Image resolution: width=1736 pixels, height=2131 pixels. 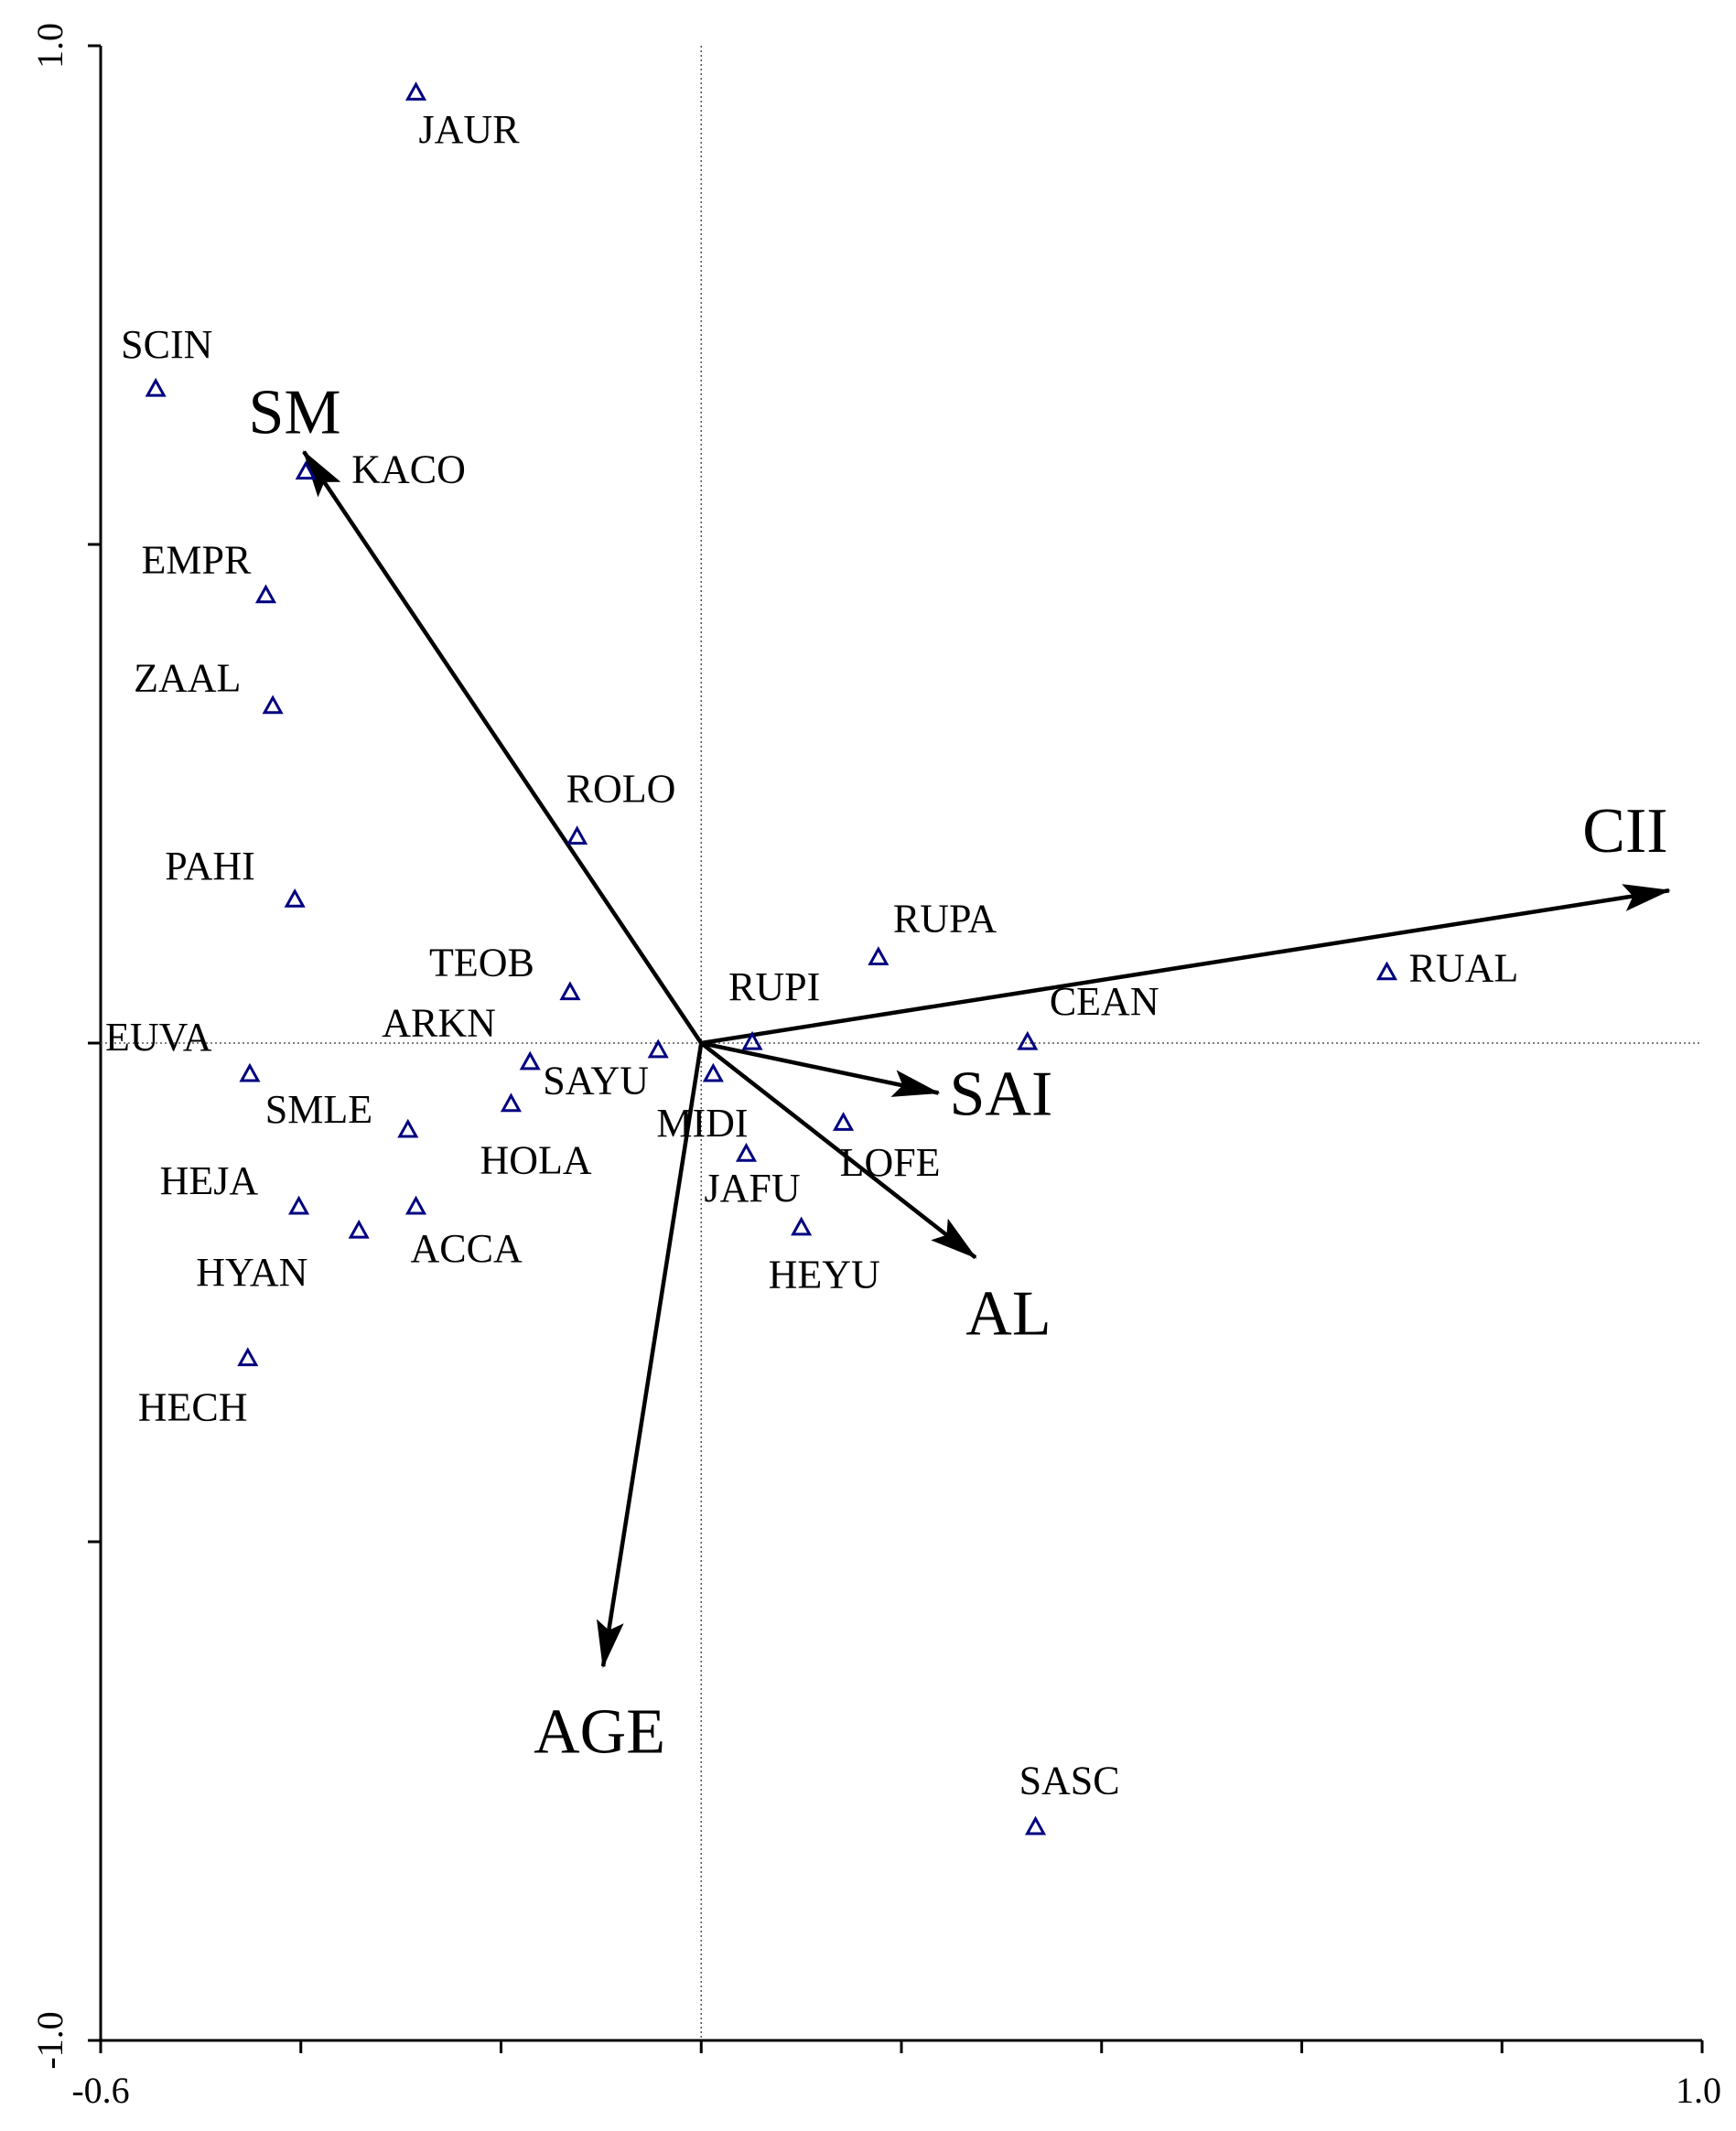 What do you see at coordinates (470, 129) in the screenshot?
I see `species-label-jaur: JAUR` at bounding box center [470, 129].